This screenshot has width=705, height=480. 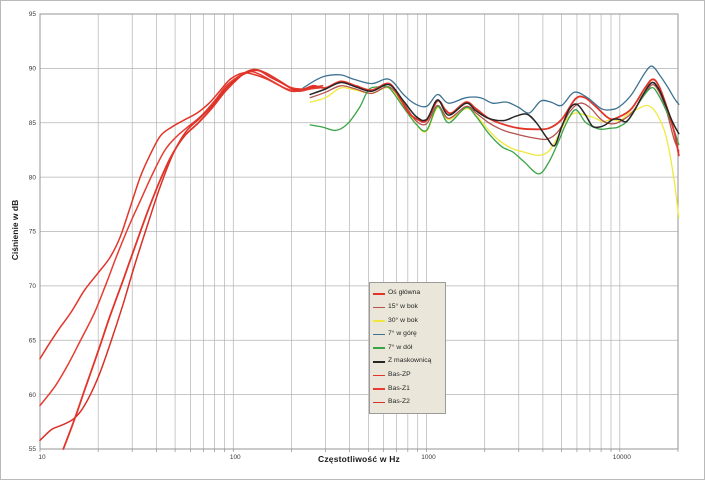 I want to click on y-tick-label: 75, so click(x=33, y=232).